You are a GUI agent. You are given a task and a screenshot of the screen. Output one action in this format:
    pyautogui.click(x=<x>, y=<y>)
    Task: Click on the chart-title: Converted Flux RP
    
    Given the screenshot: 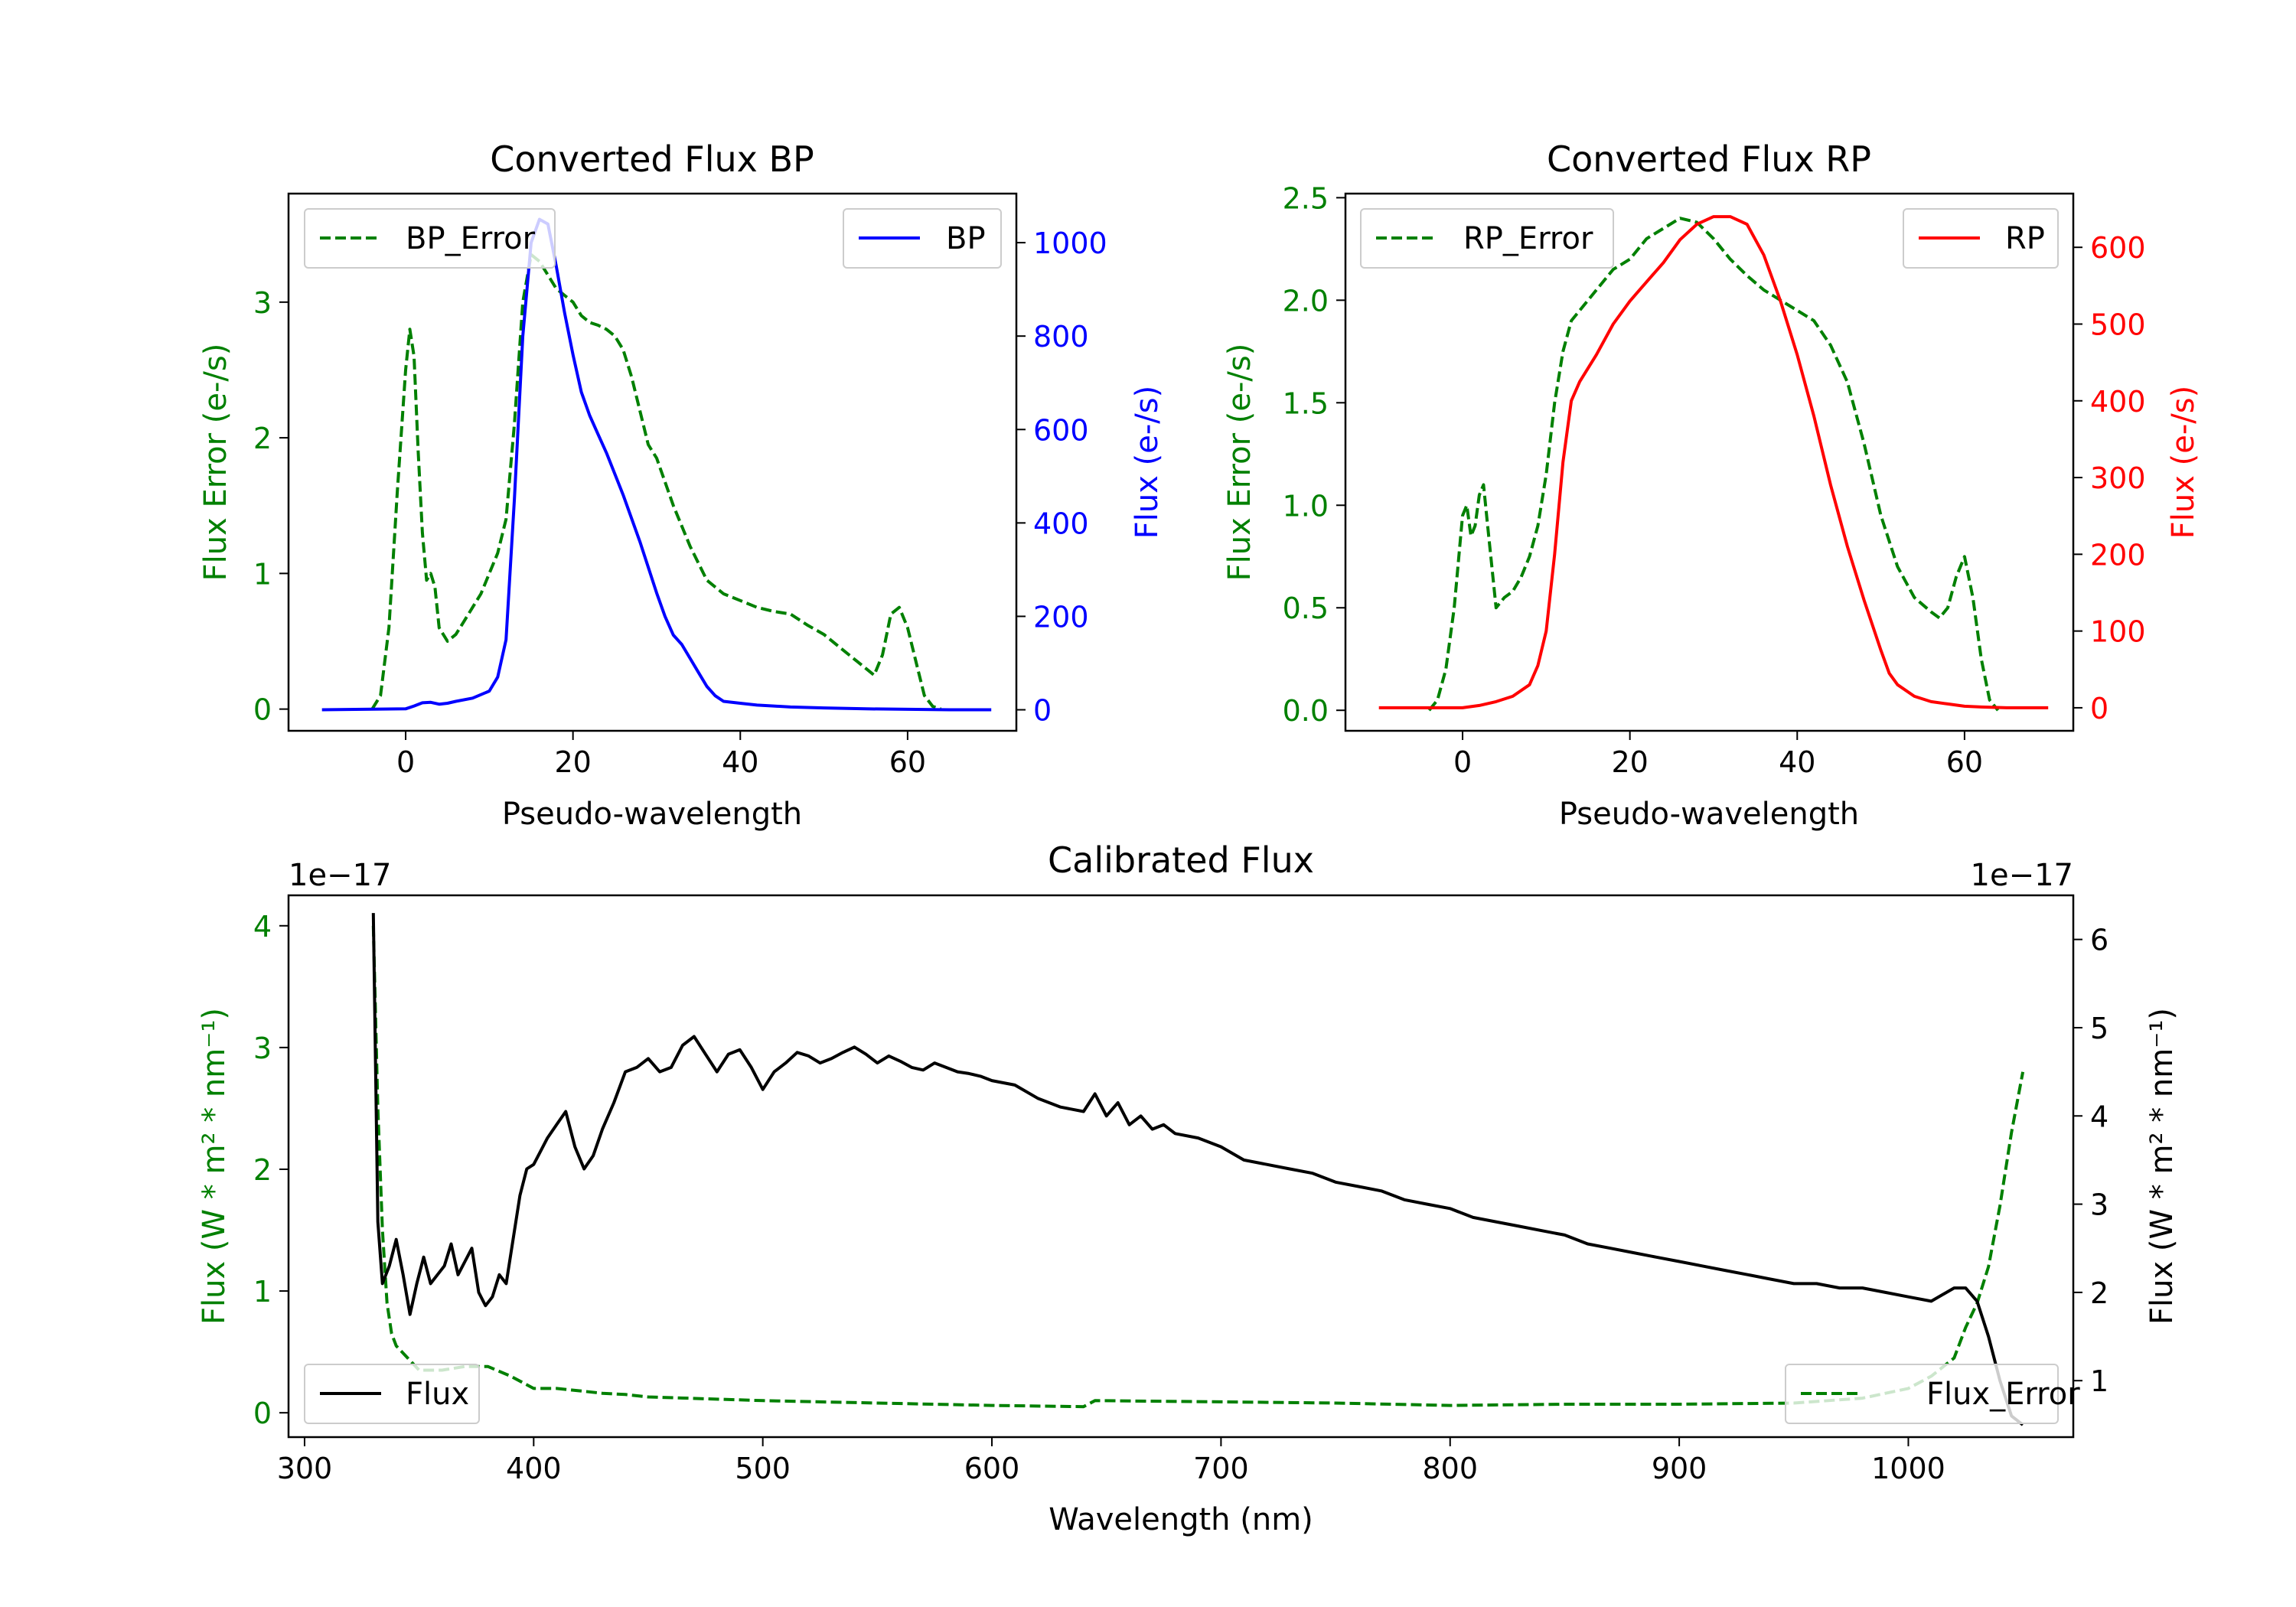 What is the action you would take?
    pyautogui.click(x=1709, y=159)
    